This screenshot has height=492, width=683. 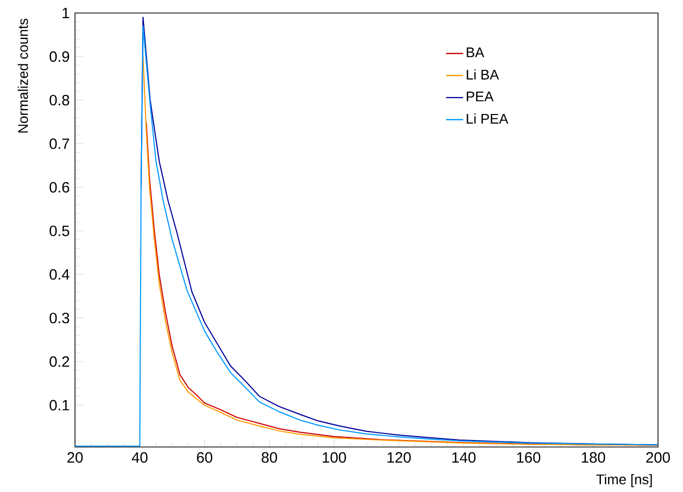 What do you see at coordinates (66, 13) in the screenshot?
I see `y-tick-label: 1` at bounding box center [66, 13].